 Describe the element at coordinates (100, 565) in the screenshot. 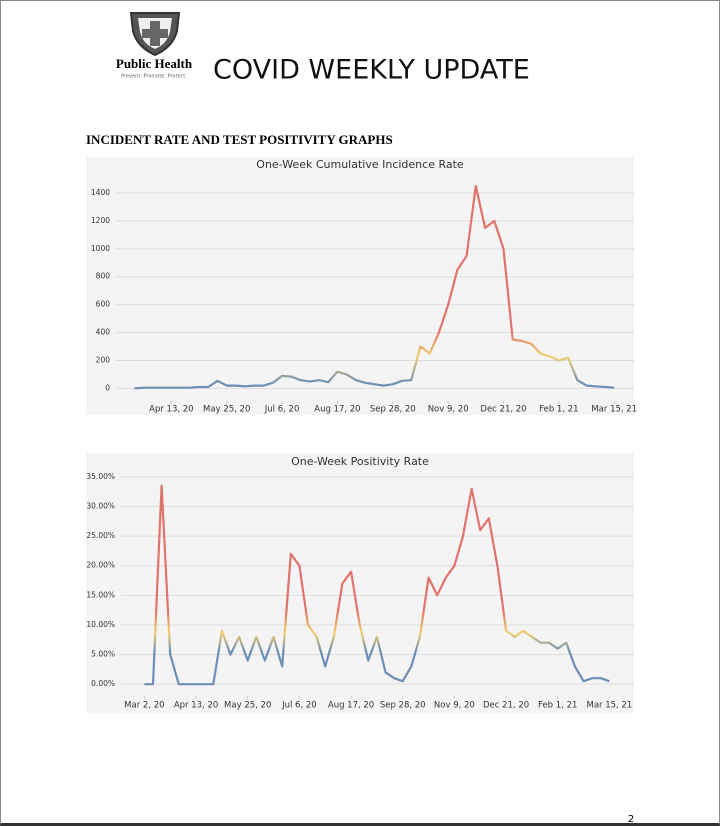

I see `y-tick-label: 20.00%` at that location.